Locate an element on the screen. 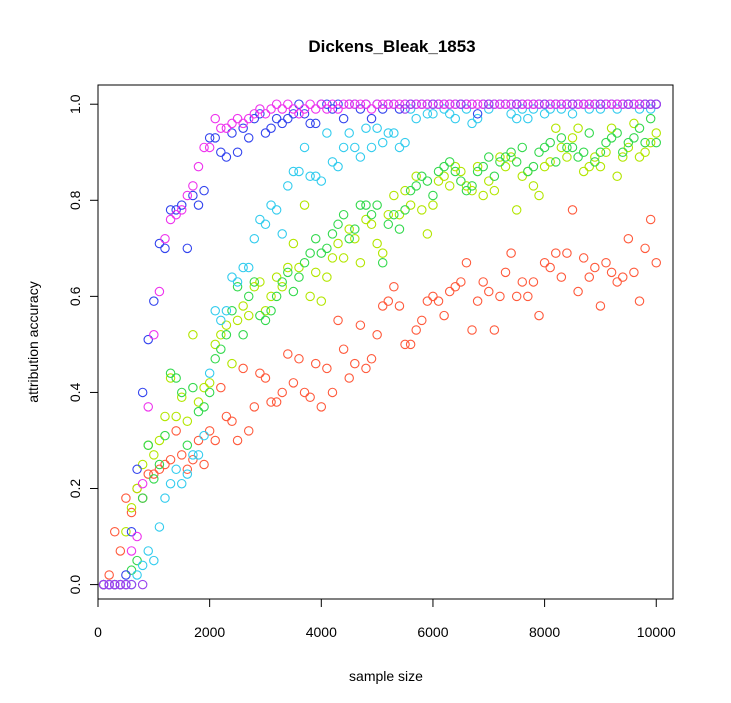 Image resolution: width=731 pixels, height=703 pixels. y-tick-label: 1.0 is located at coordinates (75, 104).